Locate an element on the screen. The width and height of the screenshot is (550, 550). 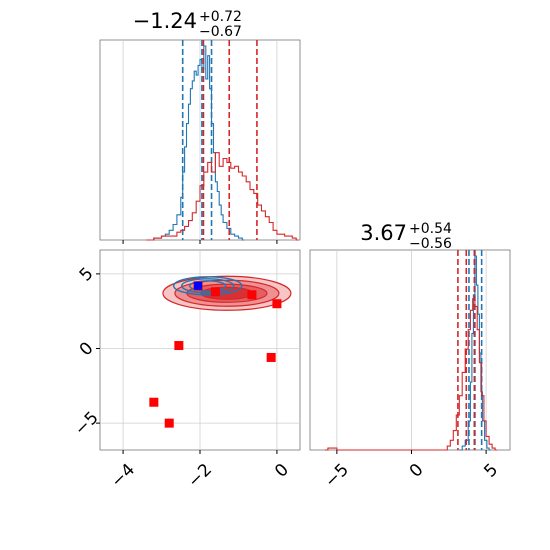
panel-marginal-y-frame is located at coordinates (410, 350).